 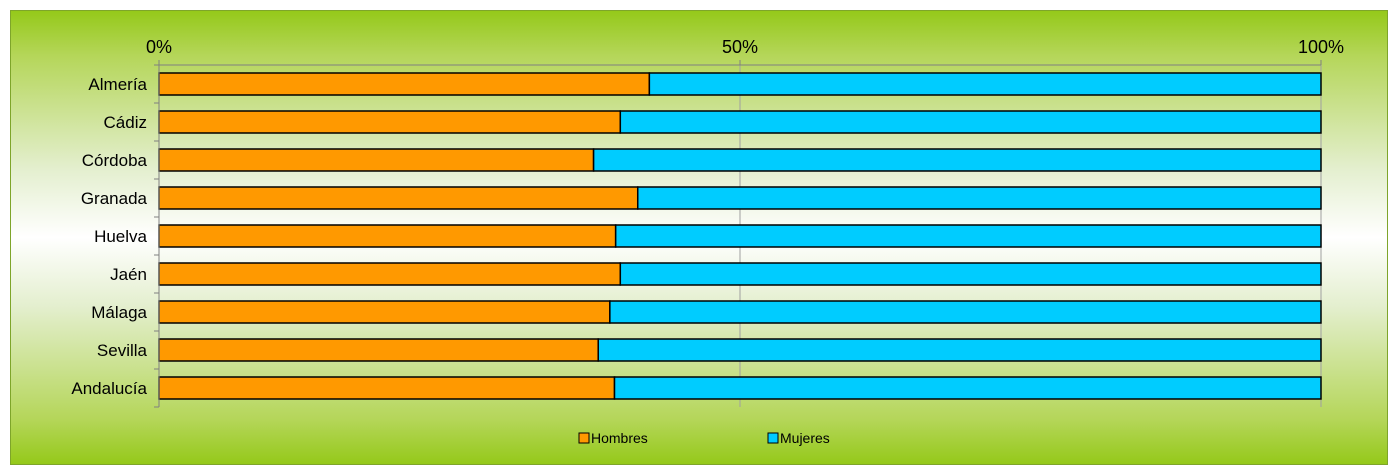 I want to click on x-tick-label: 100%, so click(x=1321, y=47).